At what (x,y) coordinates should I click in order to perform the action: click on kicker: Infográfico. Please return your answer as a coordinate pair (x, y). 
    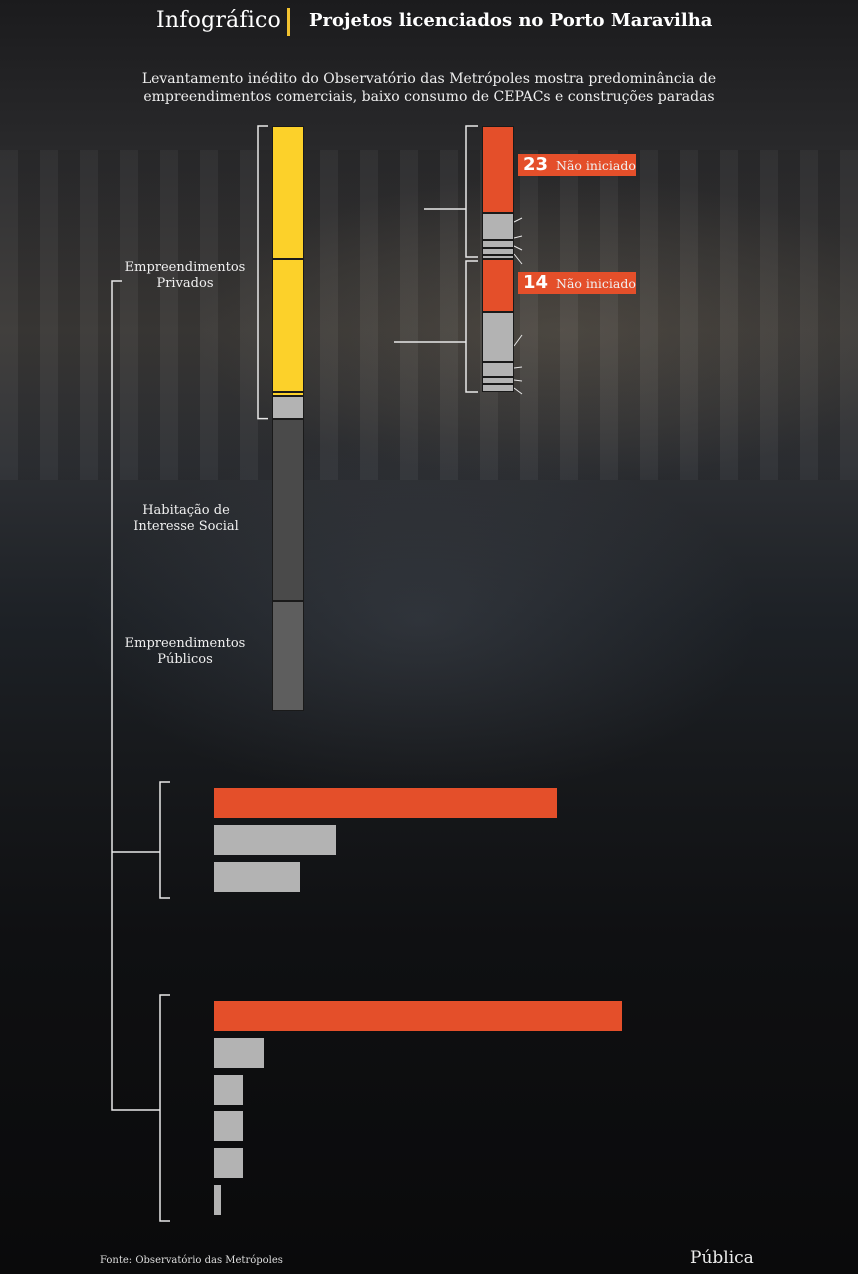
    Looking at the image, I should click on (218, 20).